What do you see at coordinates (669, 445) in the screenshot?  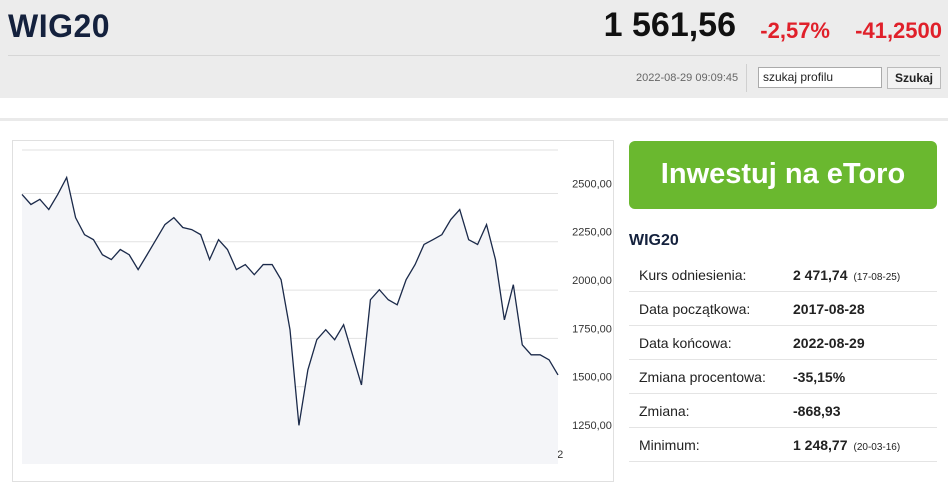 I see `row-label: Minimum:` at bounding box center [669, 445].